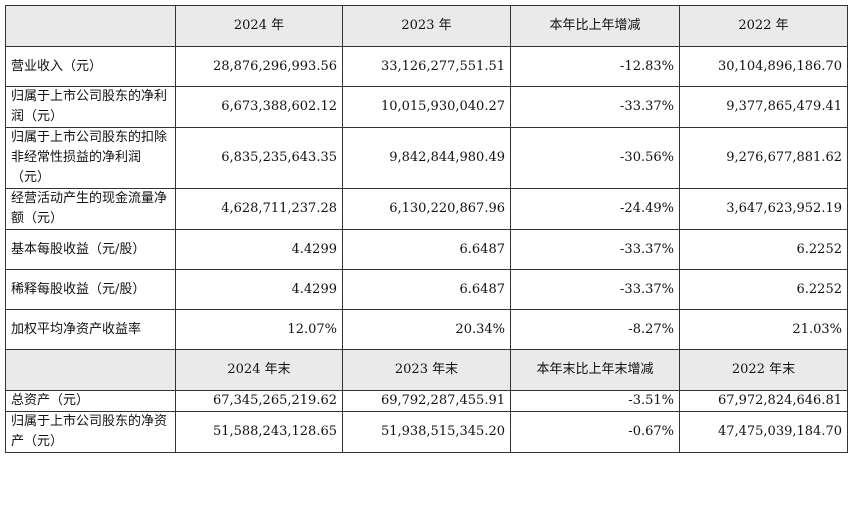  Describe the element at coordinates (763, 107) in the screenshot. I see `value-2022: 9,377,865,479.41` at that location.